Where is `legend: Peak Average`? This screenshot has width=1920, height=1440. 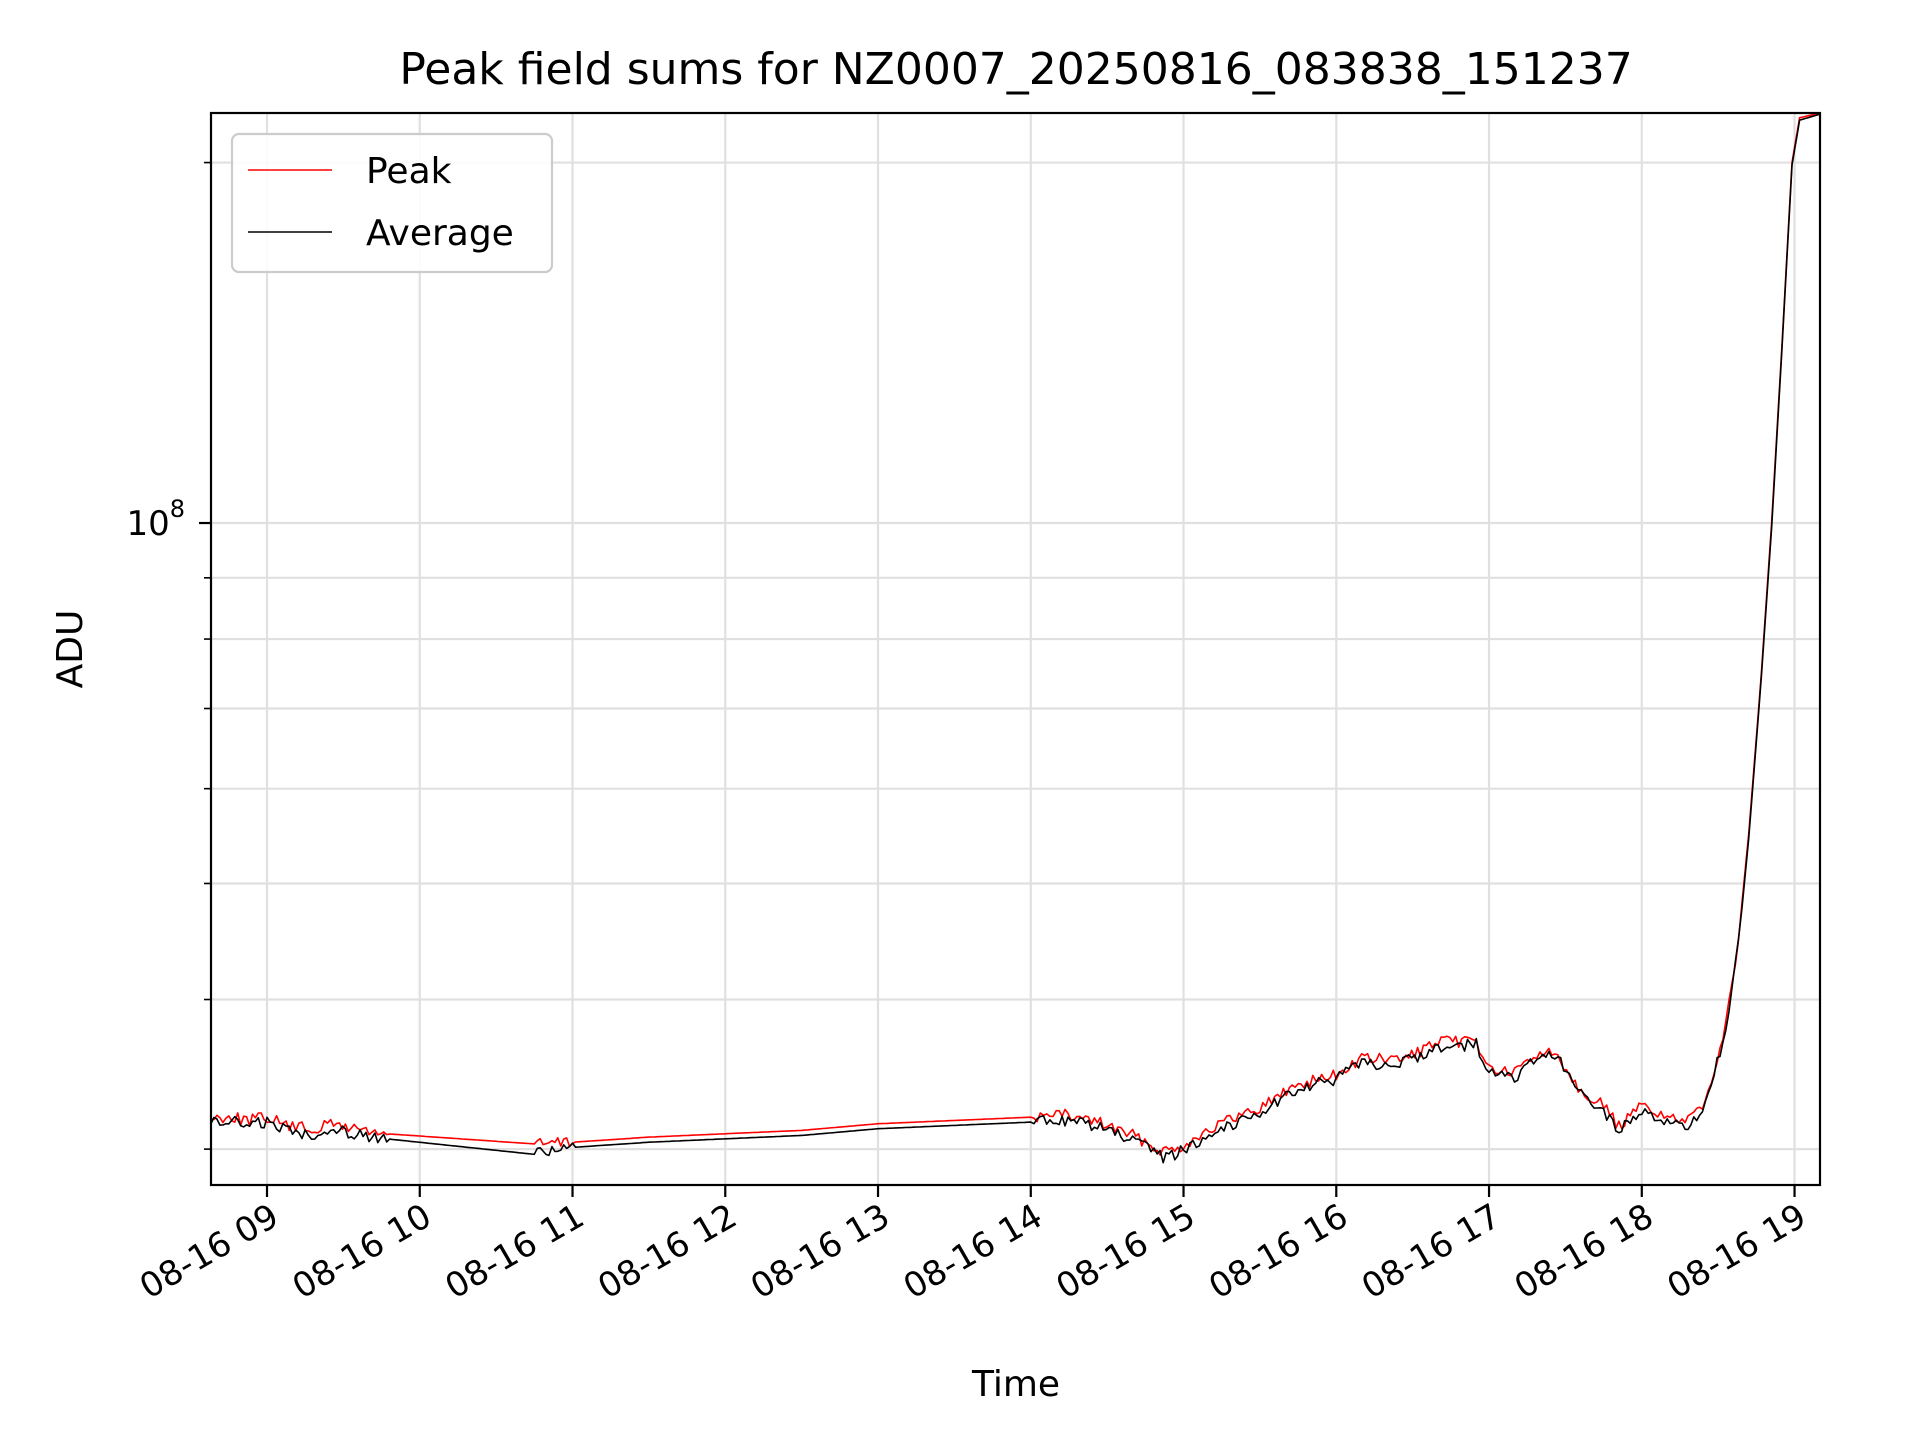 legend: Peak Average is located at coordinates (392, 203).